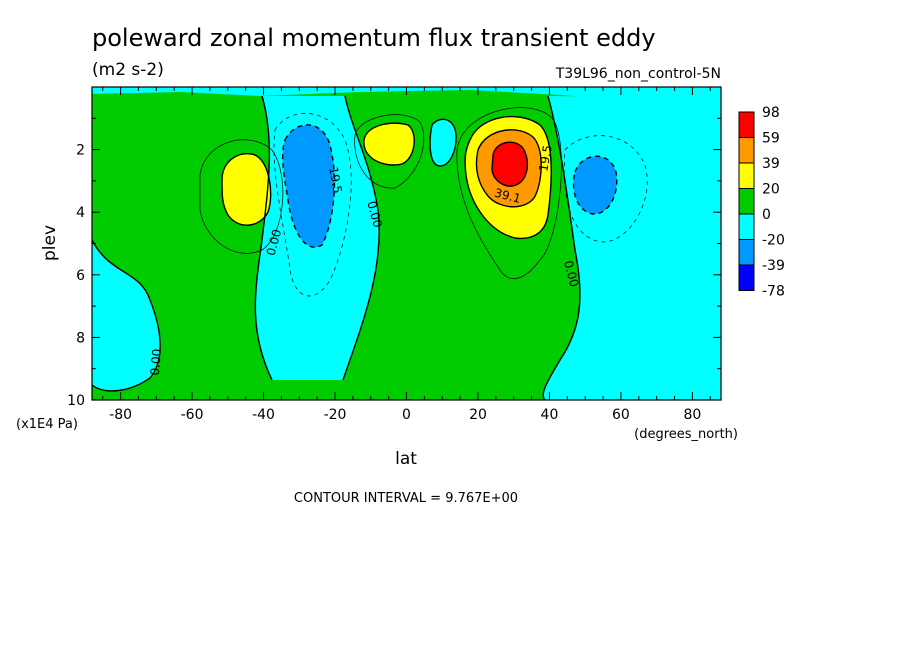 This screenshot has height=654, width=904. What do you see at coordinates (771, 164) in the screenshot?
I see `colorbar-label: 39` at bounding box center [771, 164].